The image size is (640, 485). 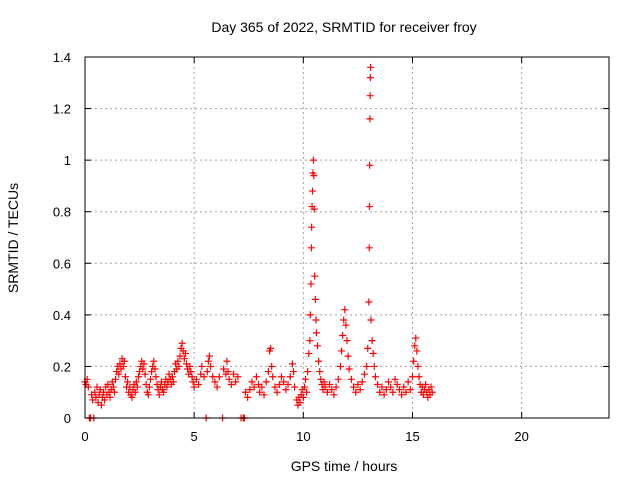 What do you see at coordinates (412, 436) in the screenshot?
I see `x-tick-label: 15` at bounding box center [412, 436].